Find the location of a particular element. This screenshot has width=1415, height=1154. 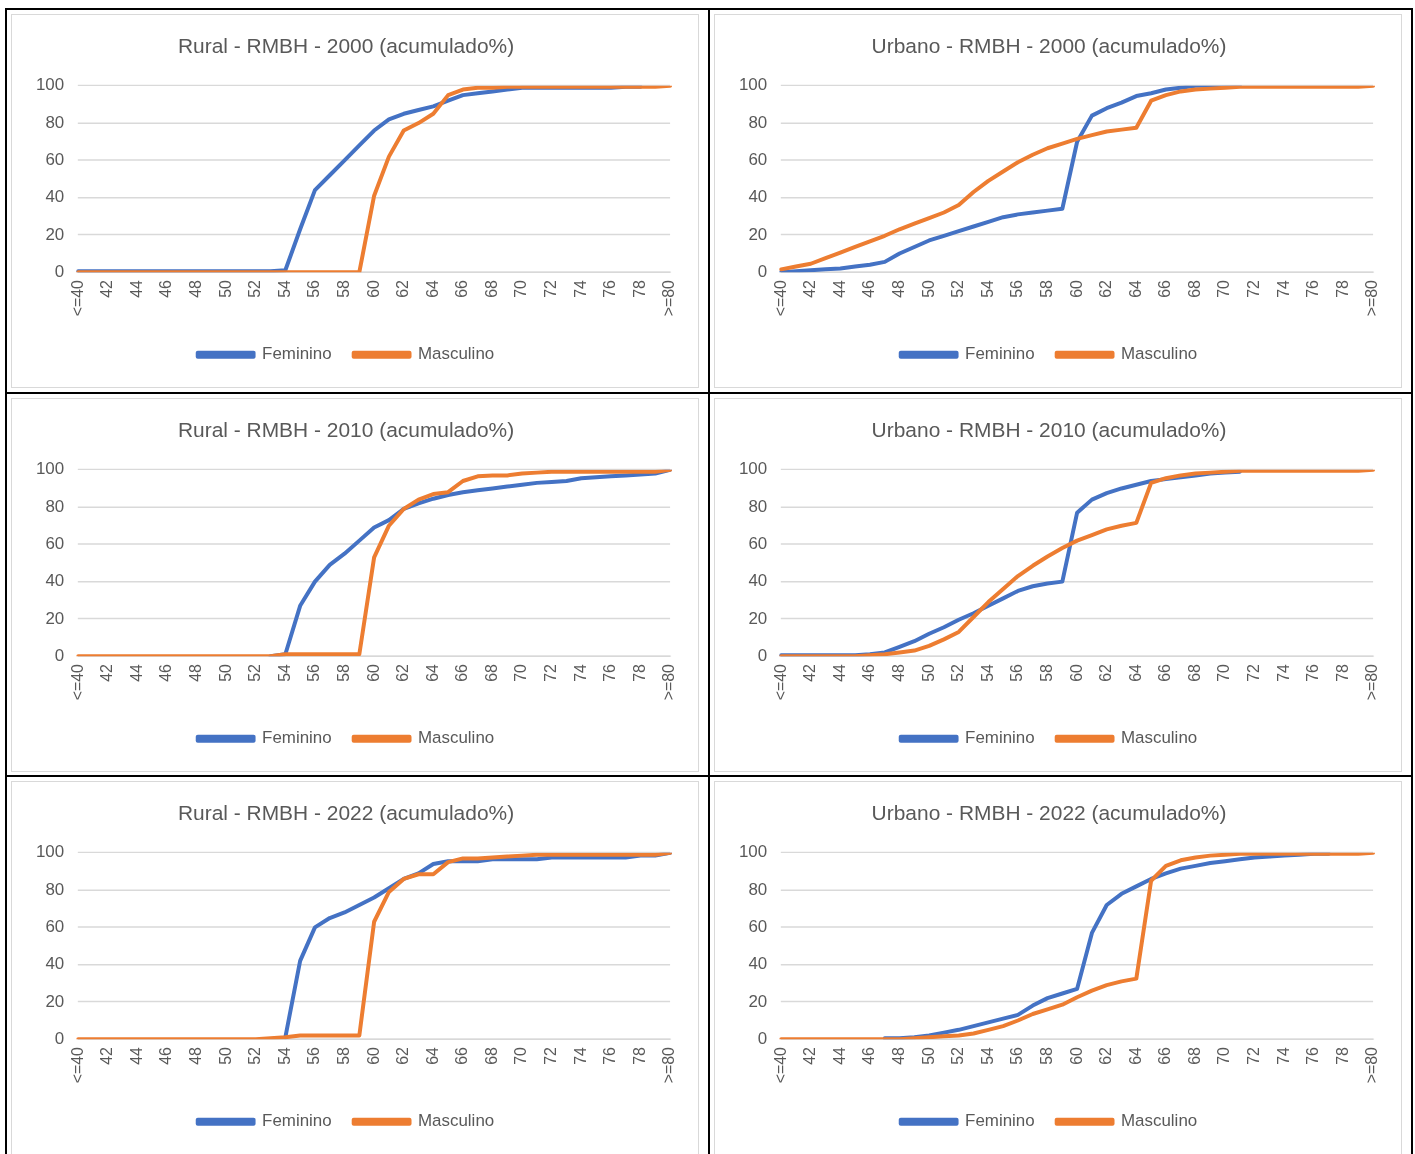

x-tick-label: 56 is located at coordinates (314, 288).